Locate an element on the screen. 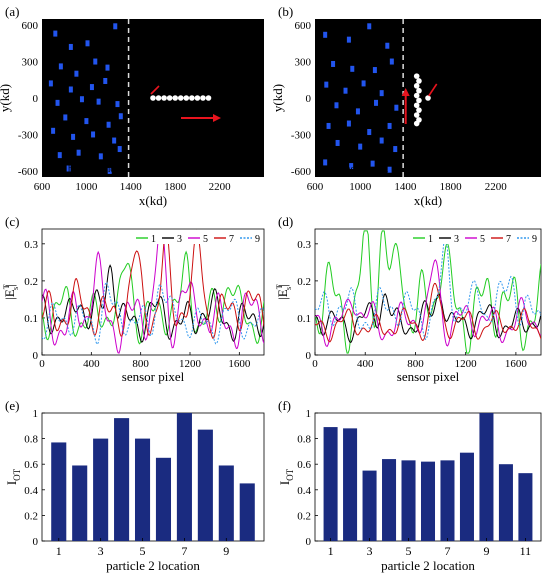  panel-letter-b: (b) is located at coordinates (285, 11).